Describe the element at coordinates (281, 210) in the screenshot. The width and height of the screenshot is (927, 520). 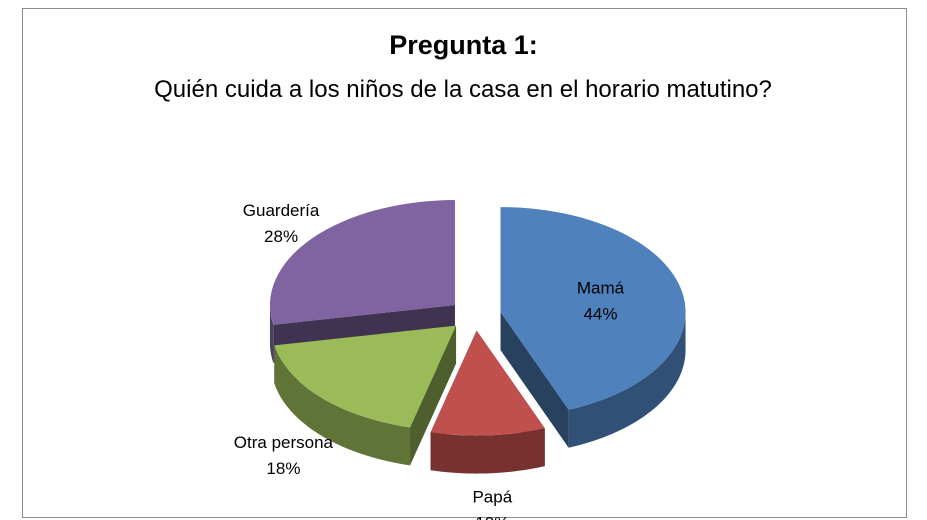
I see `data-label-name: Guardería` at that location.